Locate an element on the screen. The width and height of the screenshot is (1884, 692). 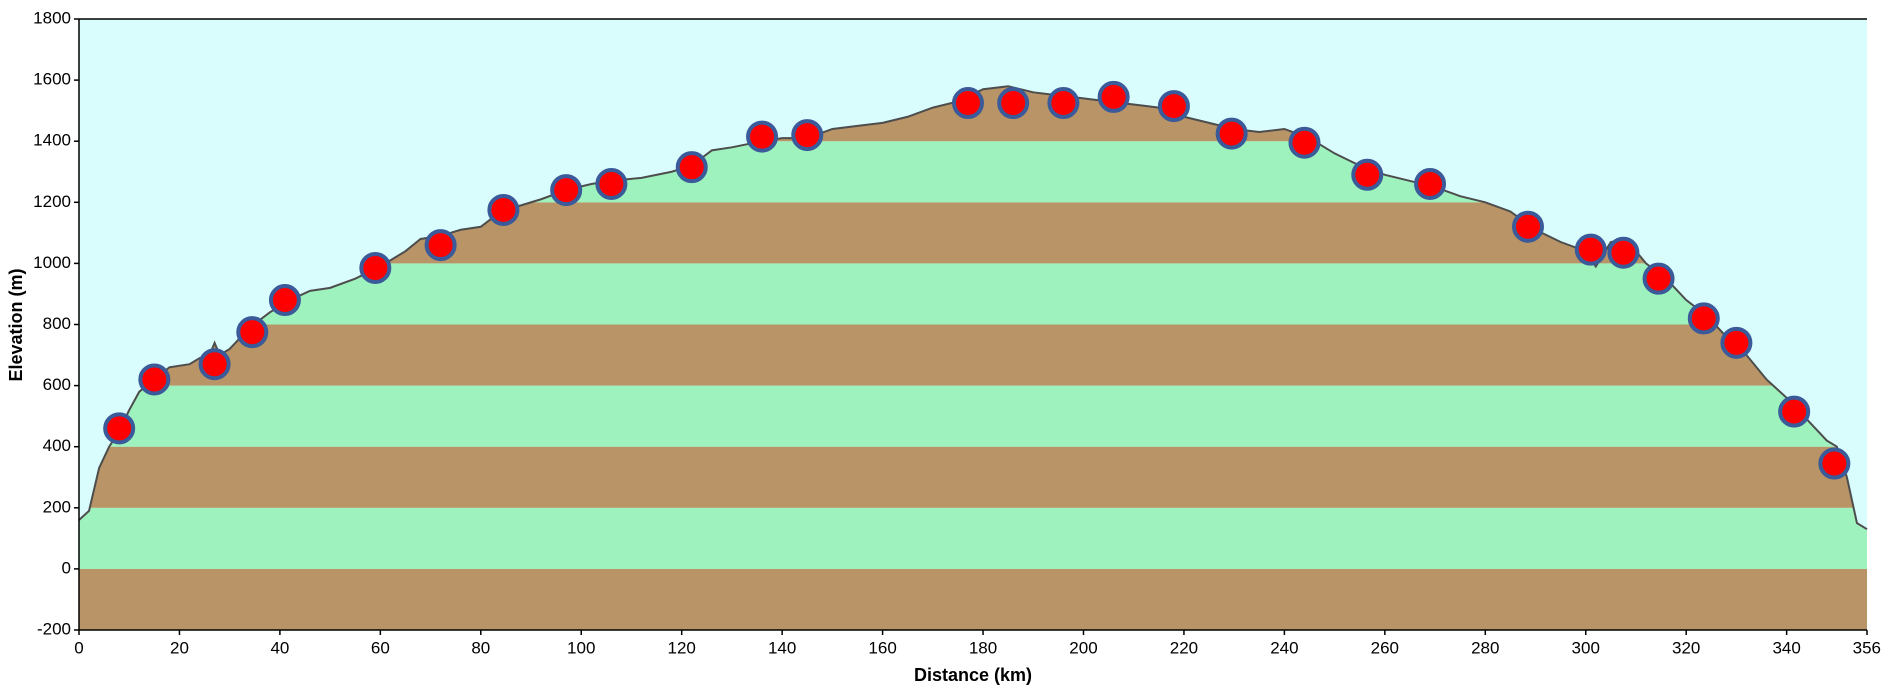
y-tick-label: 600 is located at coordinates (57, 384).